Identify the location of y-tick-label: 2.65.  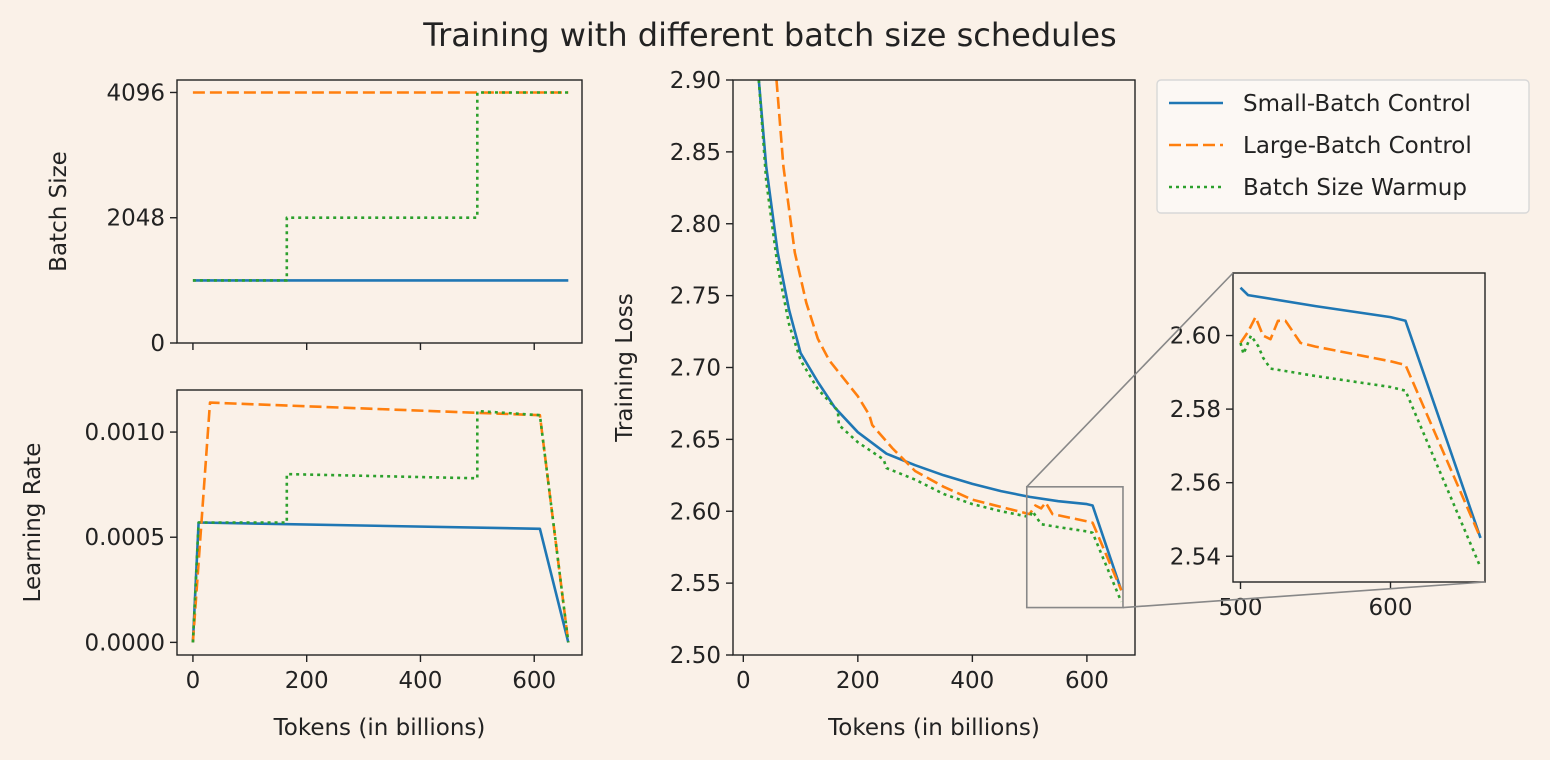
(695, 440).